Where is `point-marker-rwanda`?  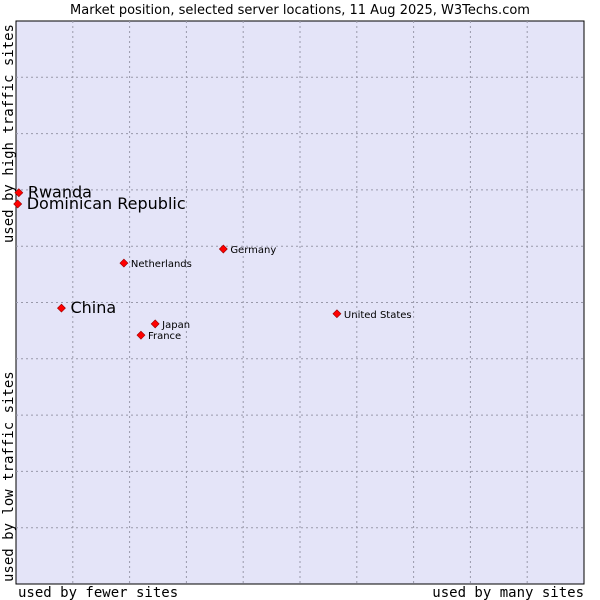 point-marker-rwanda is located at coordinates (19, 193).